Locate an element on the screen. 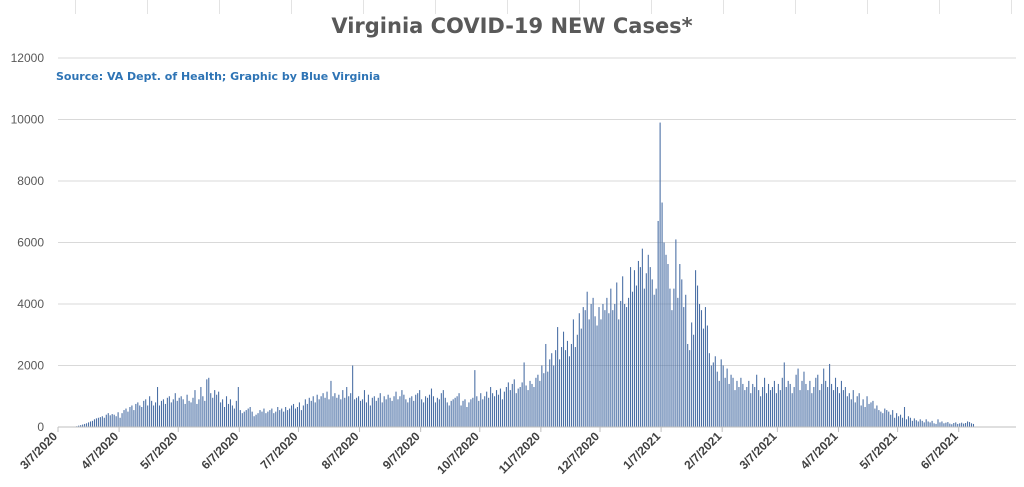 The width and height of the screenshot is (1024, 487). chart-title: Virginia COVID-19 NEW Cases* is located at coordinates (512, 26).